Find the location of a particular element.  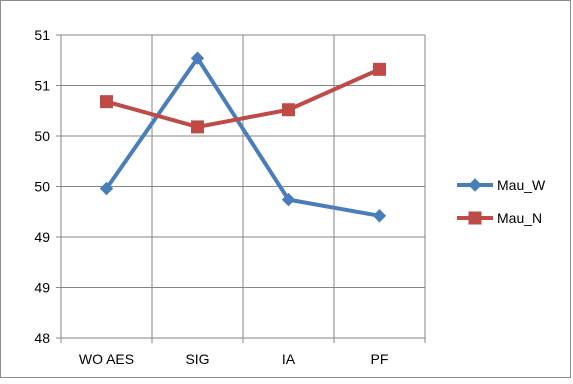

x-tick-label: SIG is located at coordinates (197, 359).